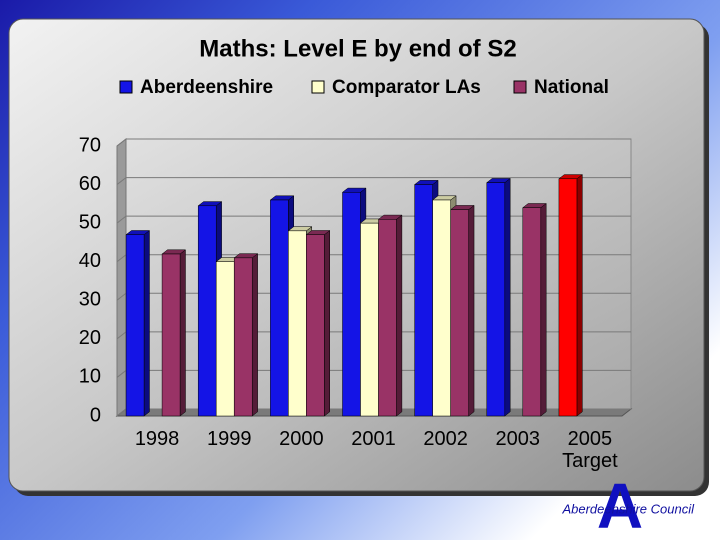 The height and width of the screenshot is (540, 720). What do you see at coordinates (90, 338) in the screenshot?
I see `y-tick-label: 20` at bounding box center [90, 338].